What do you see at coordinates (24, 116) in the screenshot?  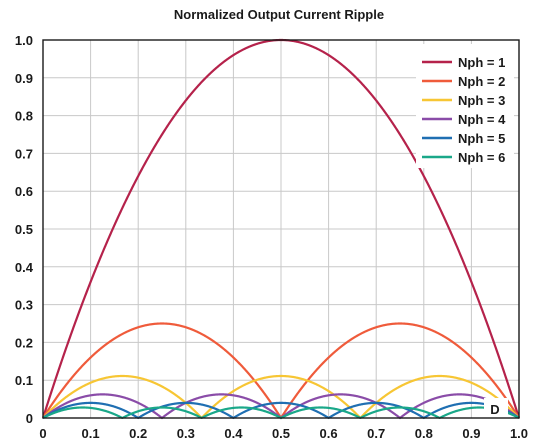 I see `y-tick-label: 0.8` at bounding box center [24, 116].